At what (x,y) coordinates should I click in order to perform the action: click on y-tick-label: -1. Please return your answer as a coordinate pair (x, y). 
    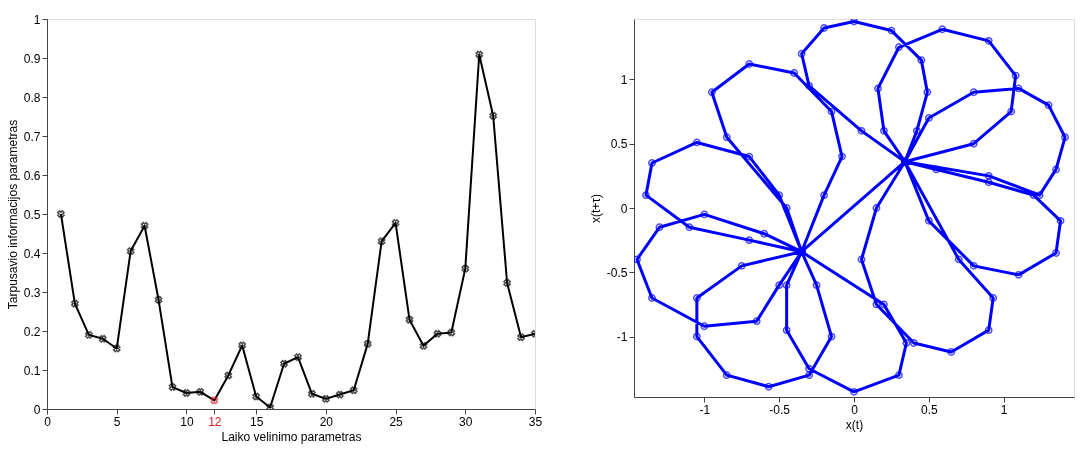
    Looking at the image, I should click on (622, 337).